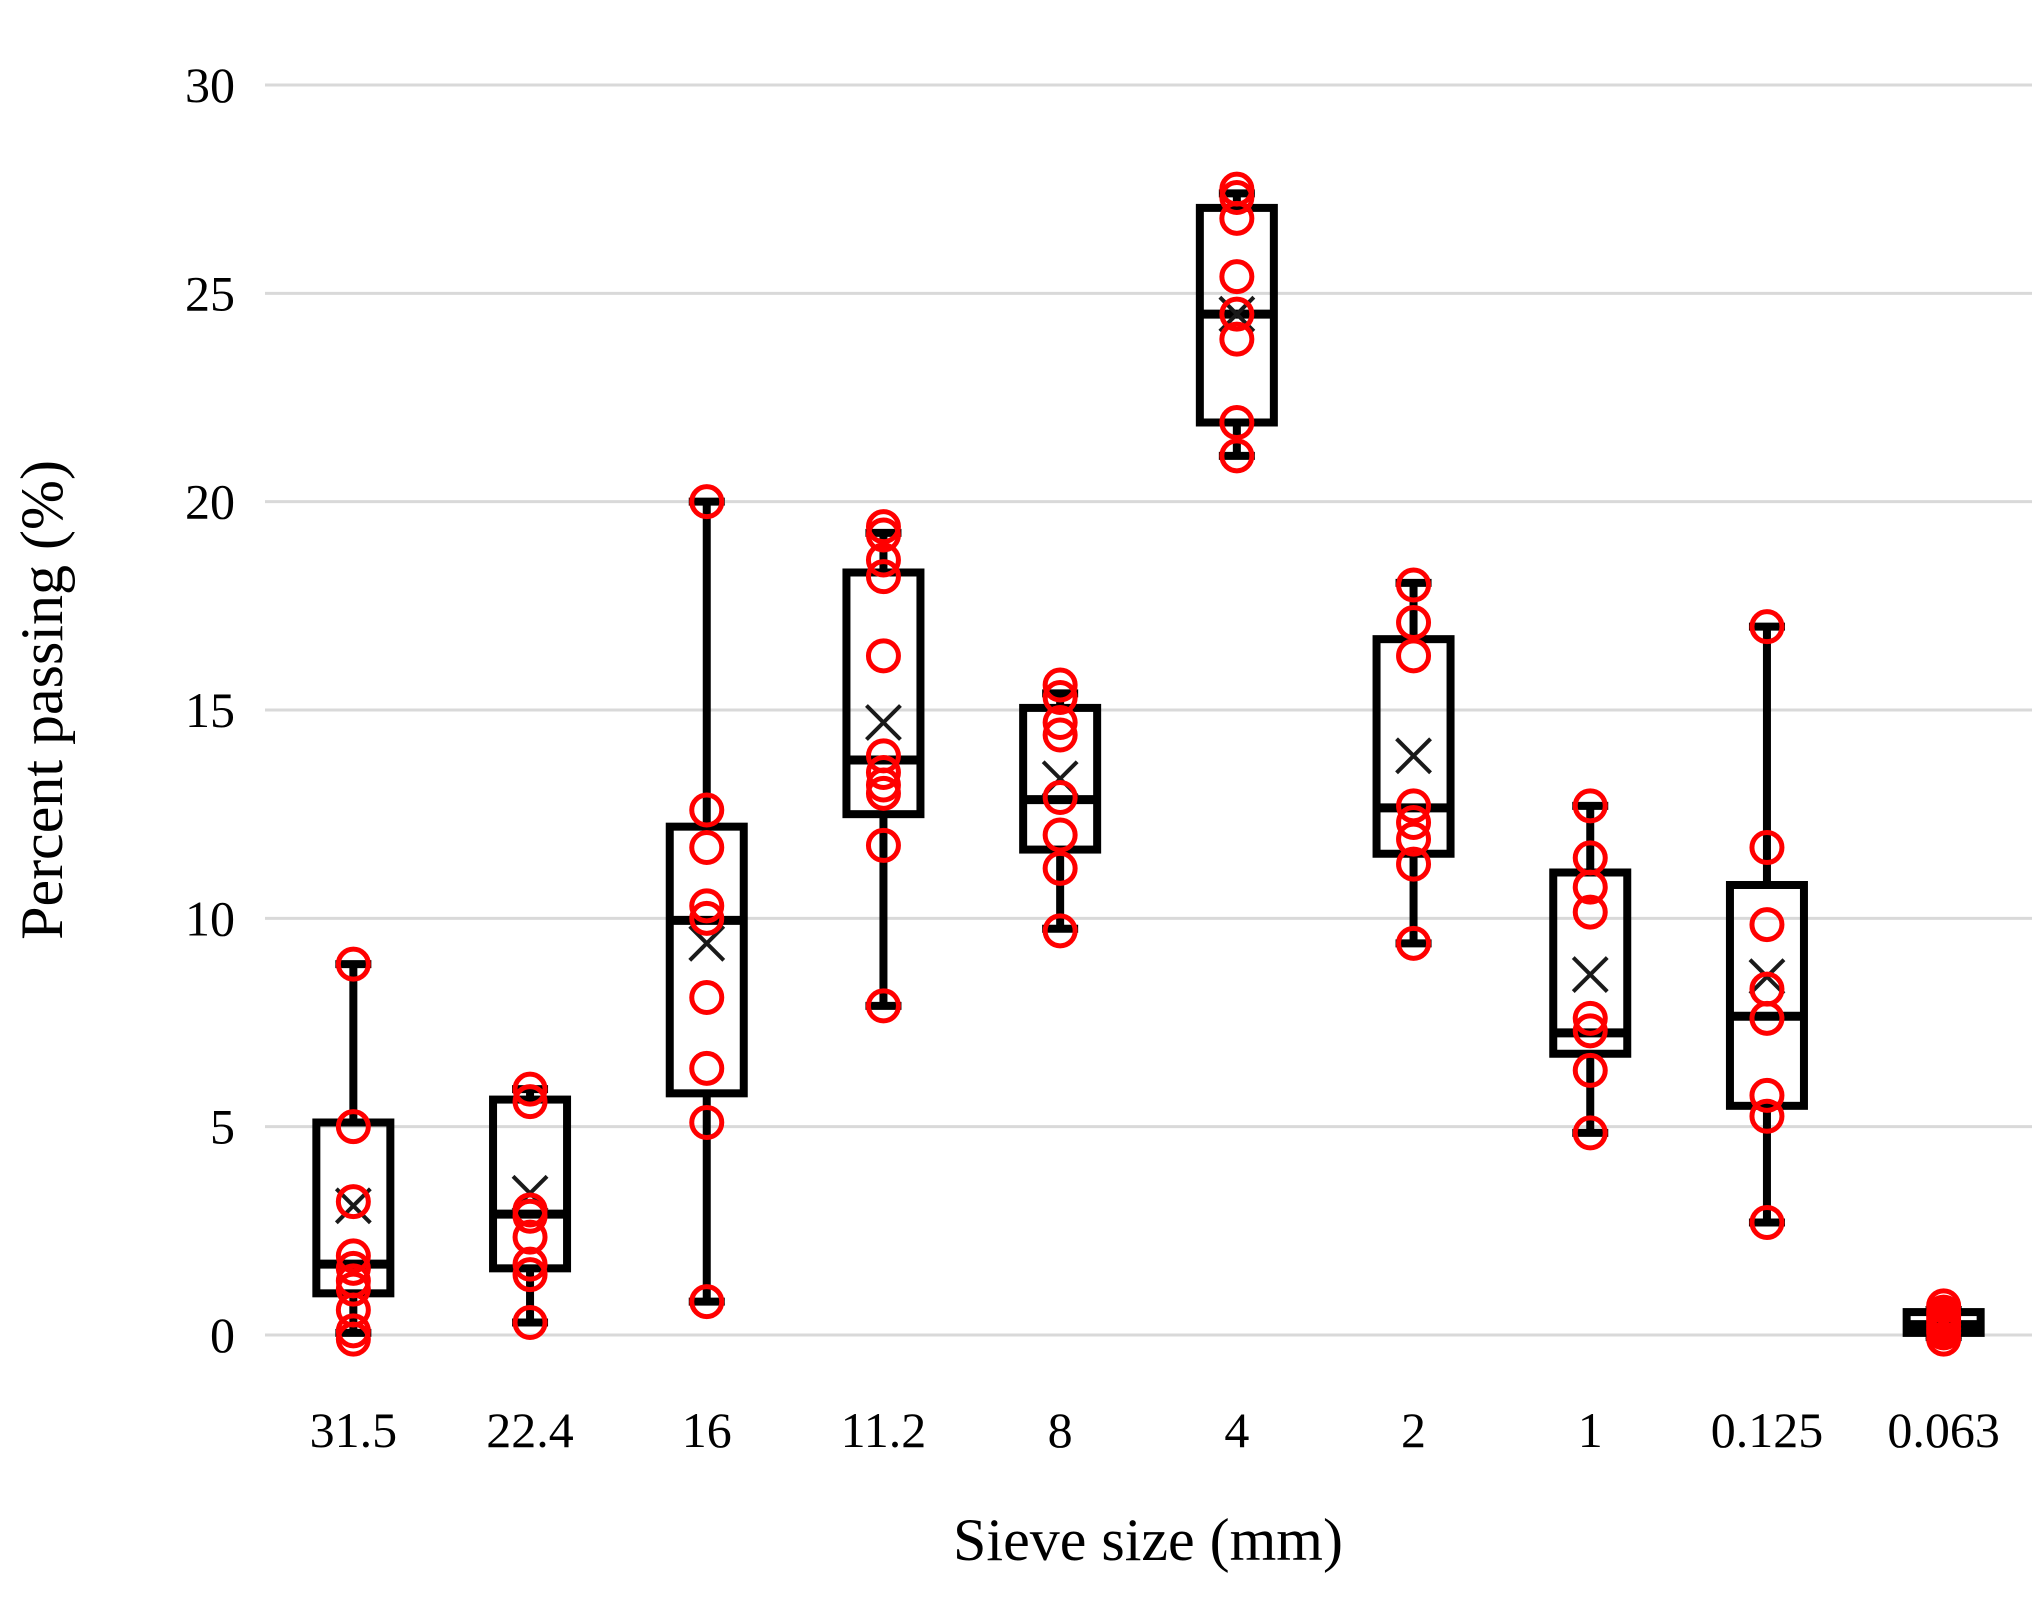 The width and height of the screenshot is (2038, 1605). Describe the element at coordinates (707, 1430) in the screenshot. I see `x-tick-label-16: 16` at that location.